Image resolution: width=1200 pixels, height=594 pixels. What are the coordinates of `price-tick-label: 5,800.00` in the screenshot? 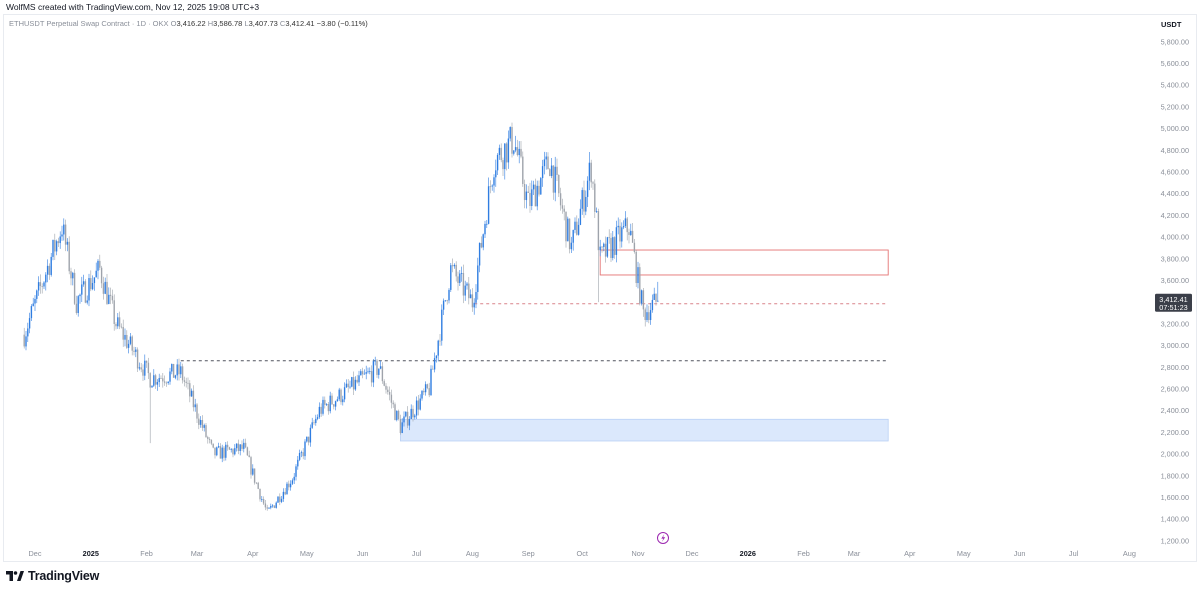 It's located at (1175, 41).